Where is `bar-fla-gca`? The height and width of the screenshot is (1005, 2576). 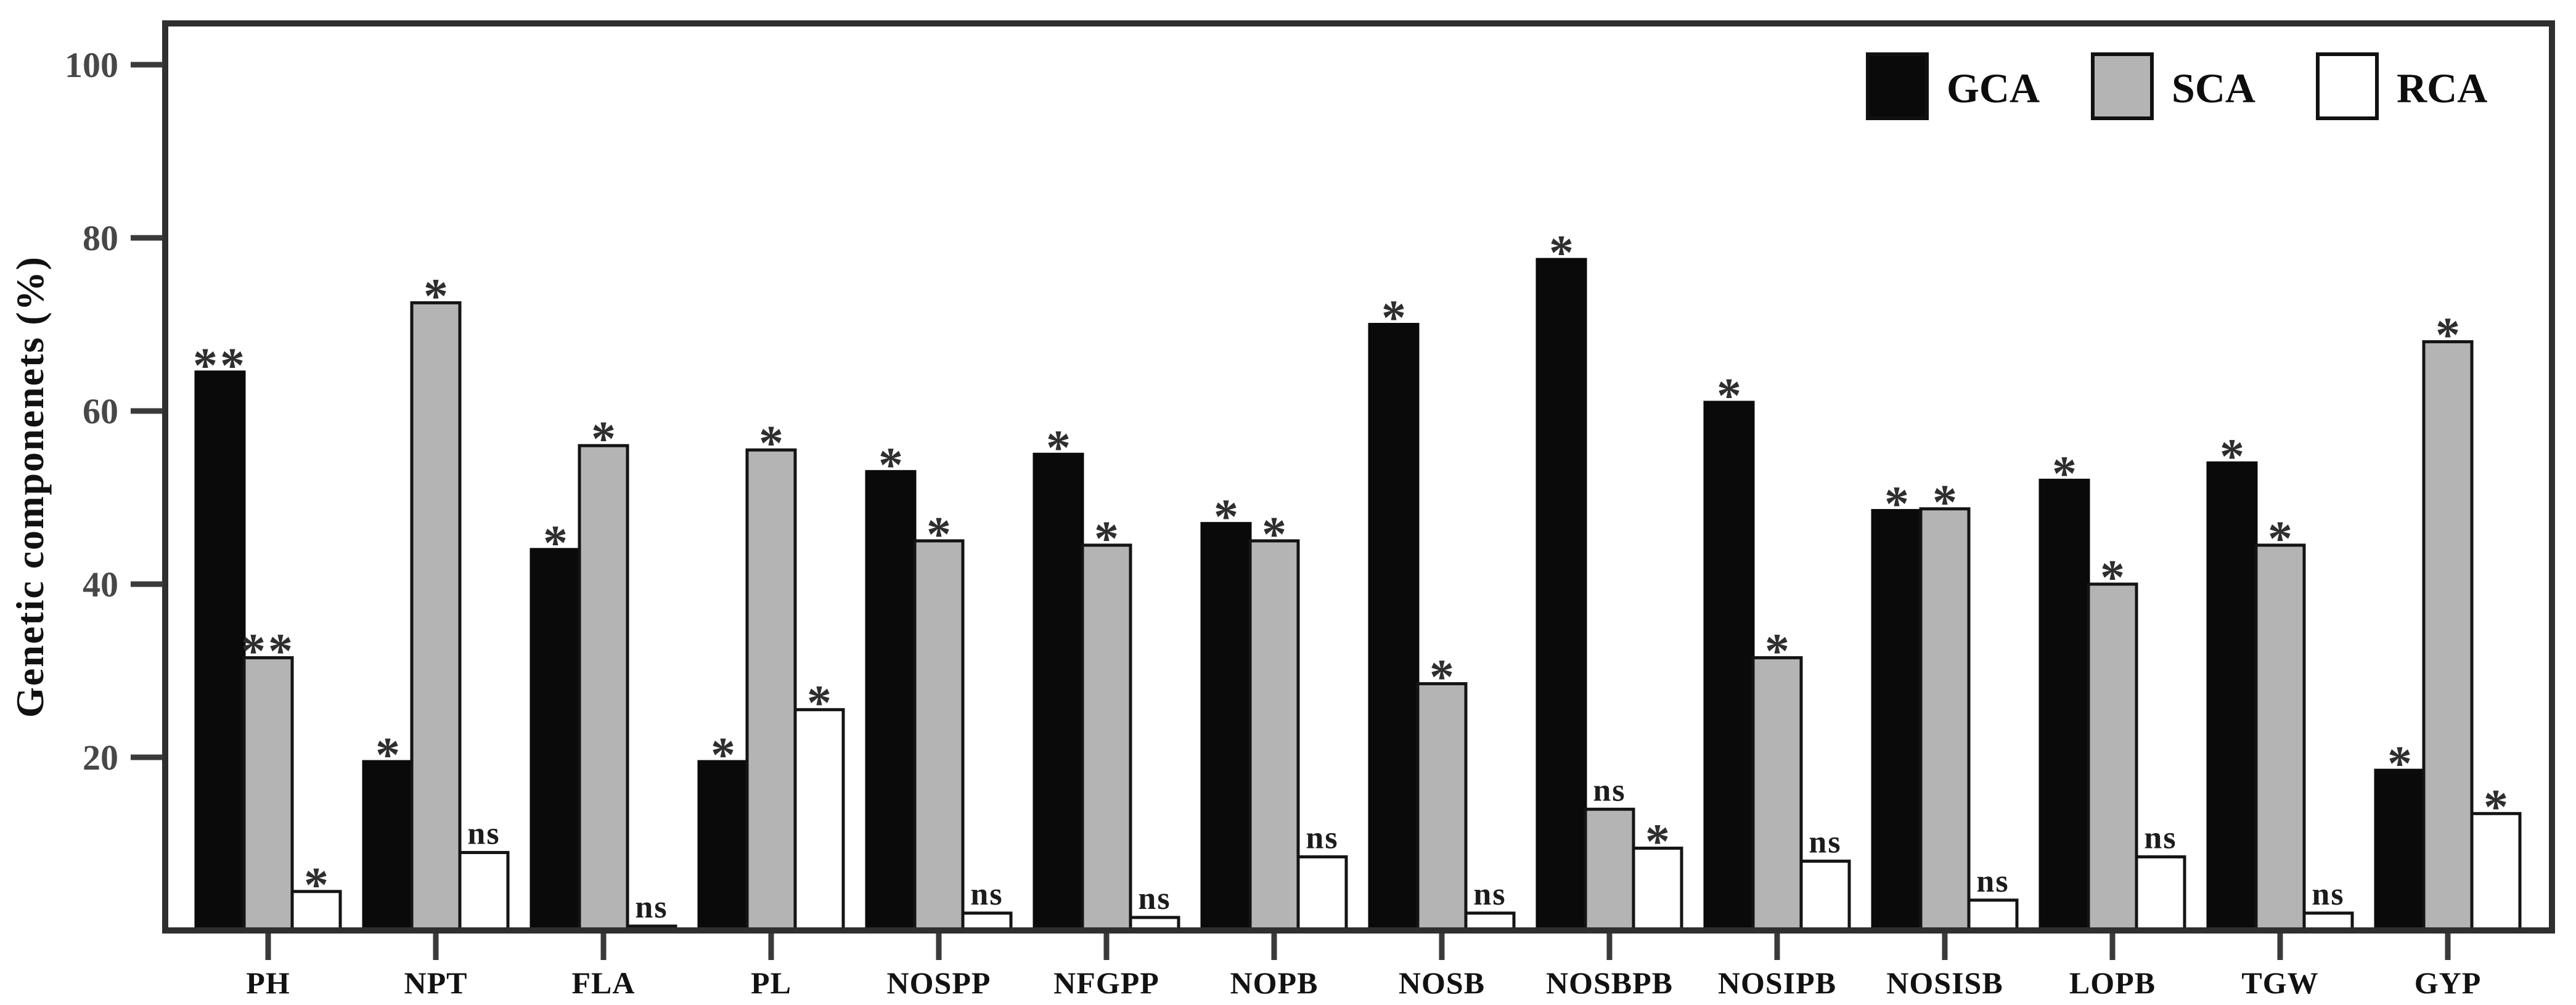
bar-fla-gca is located at coordinates (555, 740).